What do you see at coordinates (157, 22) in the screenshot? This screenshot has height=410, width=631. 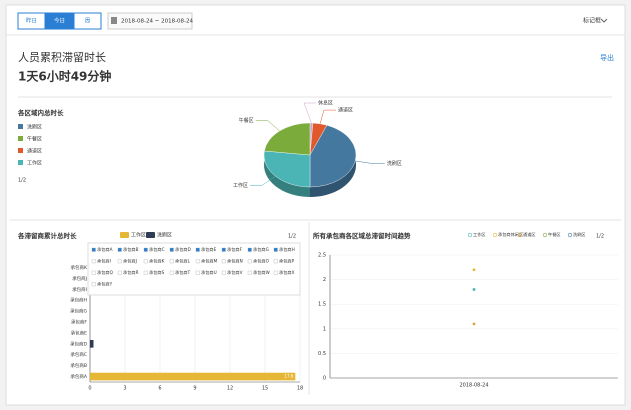 I see `date-range: 2018-08-24 ~ 2018-08-24` at bounding box center [157, 22].